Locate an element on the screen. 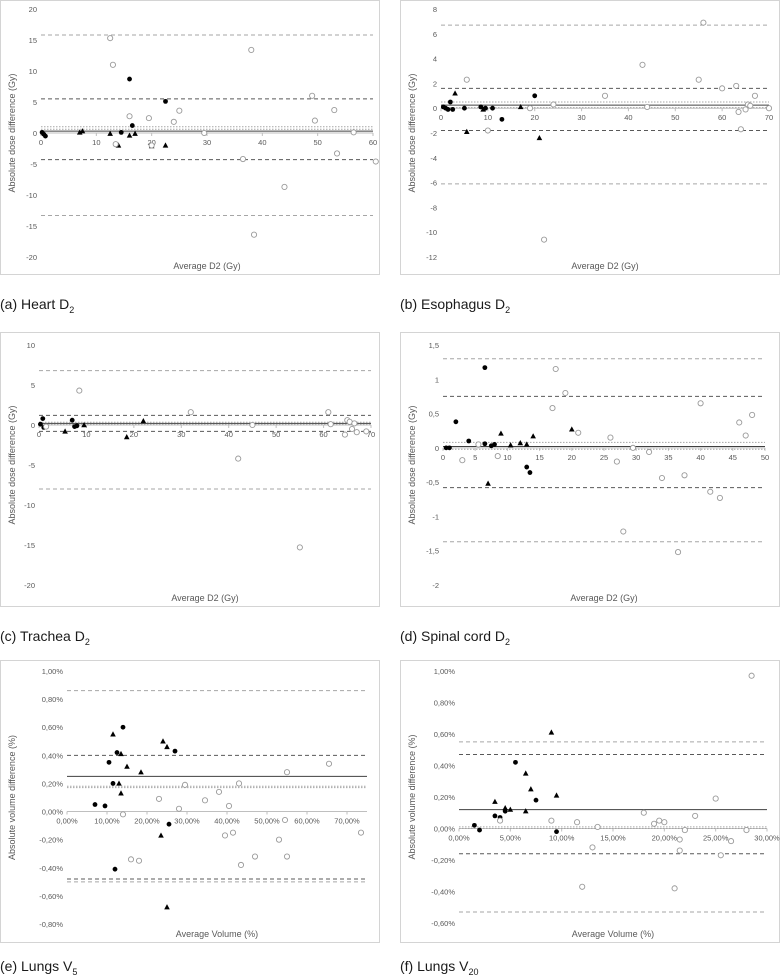  y-tick-label: -0,20% is located at coordinates (443, 860).